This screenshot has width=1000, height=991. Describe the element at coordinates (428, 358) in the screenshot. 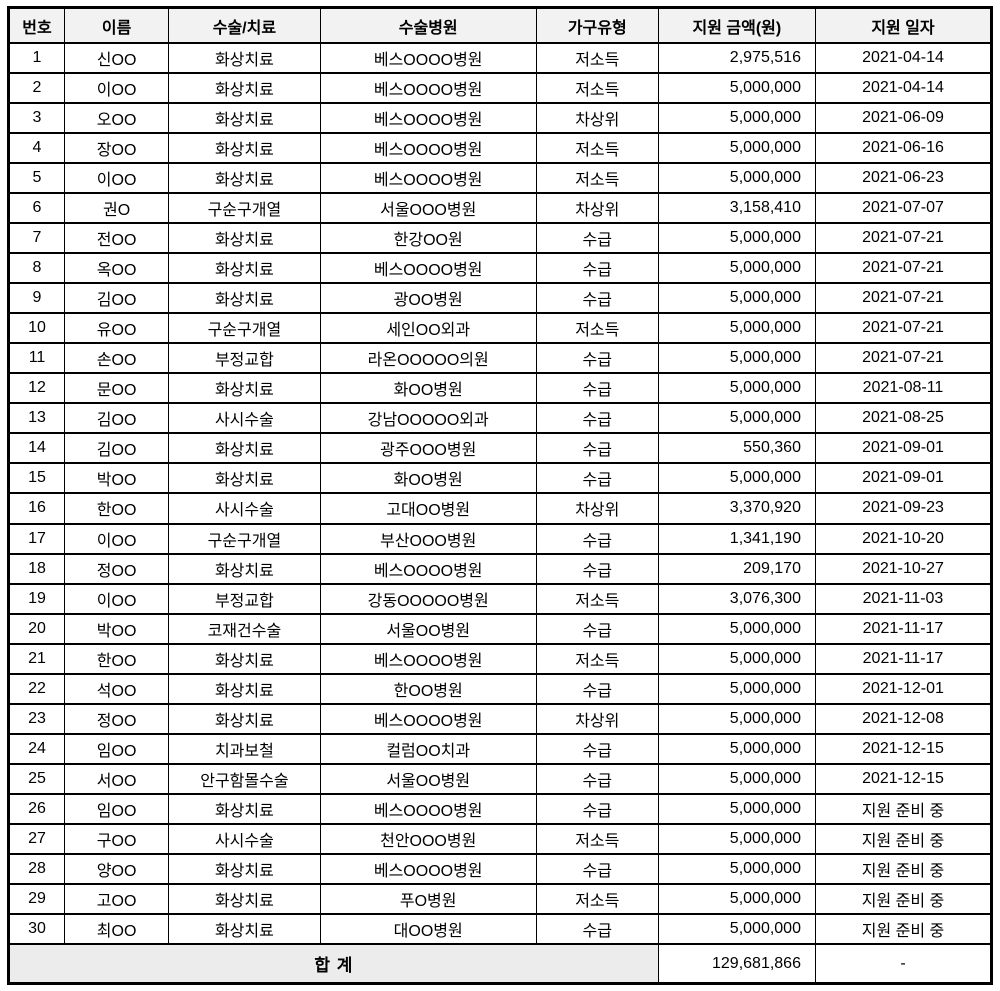

I see `table-cell: 라온OOOOO의원` at that location.